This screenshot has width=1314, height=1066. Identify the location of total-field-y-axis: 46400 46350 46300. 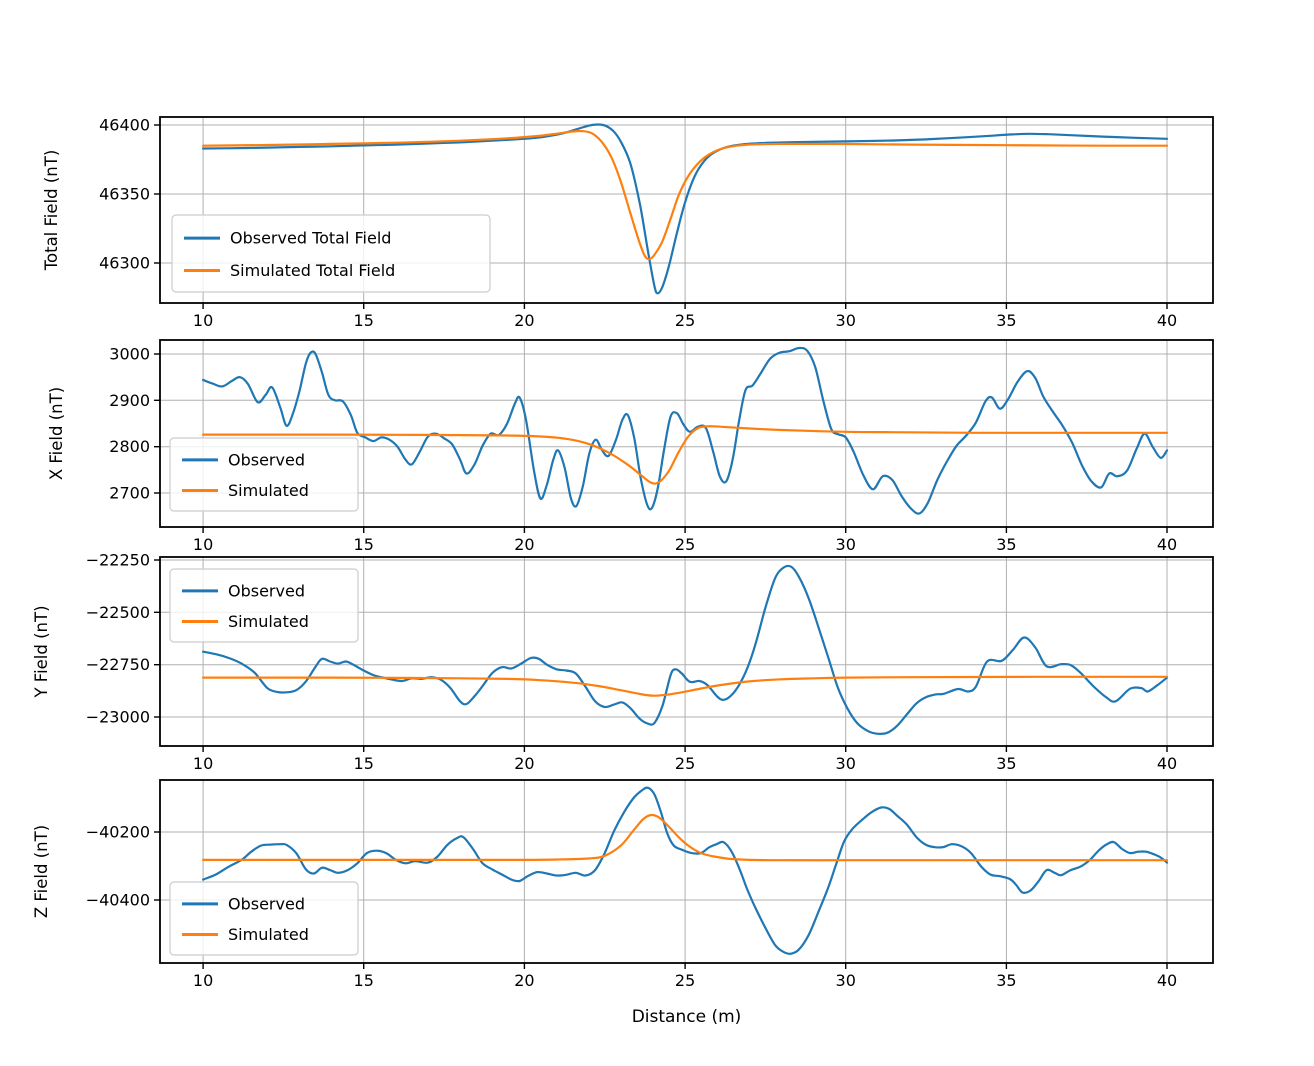
(129, 194).